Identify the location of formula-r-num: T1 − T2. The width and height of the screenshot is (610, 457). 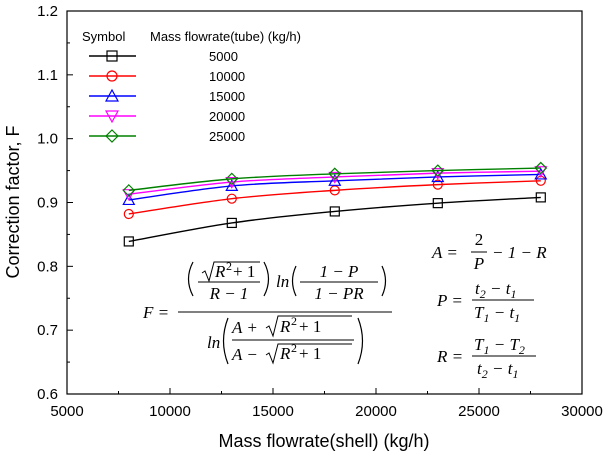
(499, 346).